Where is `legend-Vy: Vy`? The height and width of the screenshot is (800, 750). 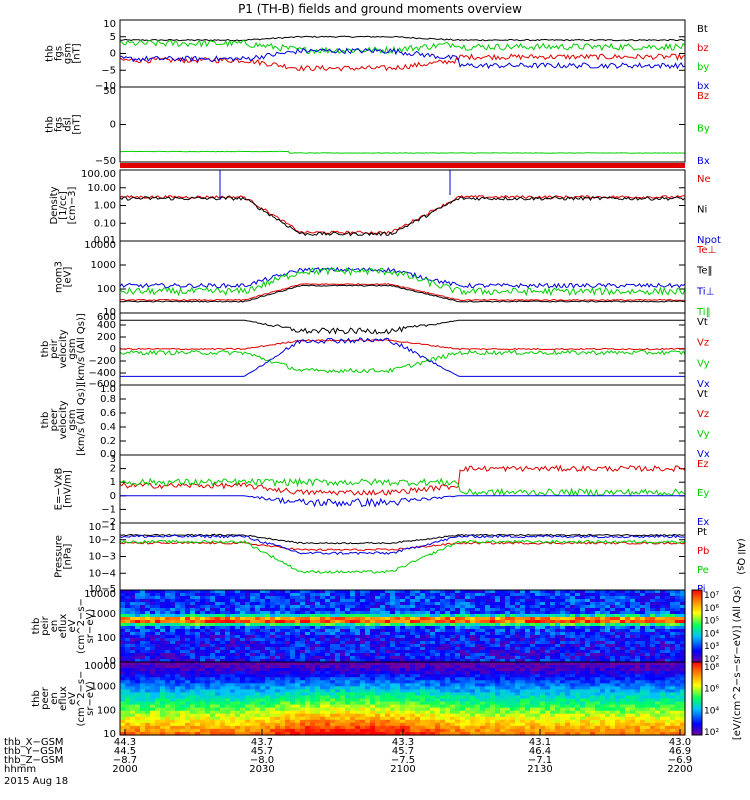 legend-Vy: Vy is located at coordinates (703, 363).